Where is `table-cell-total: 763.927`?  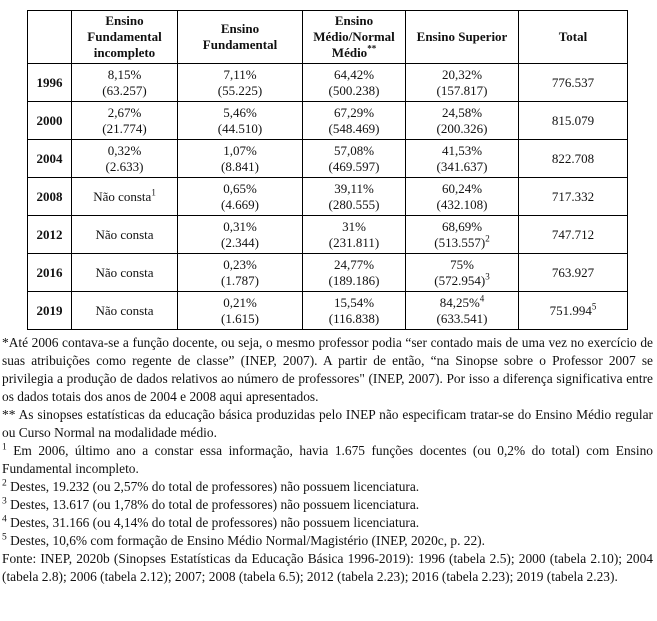 table-cell-total: 763.927 is located at coordinates (573, 272).